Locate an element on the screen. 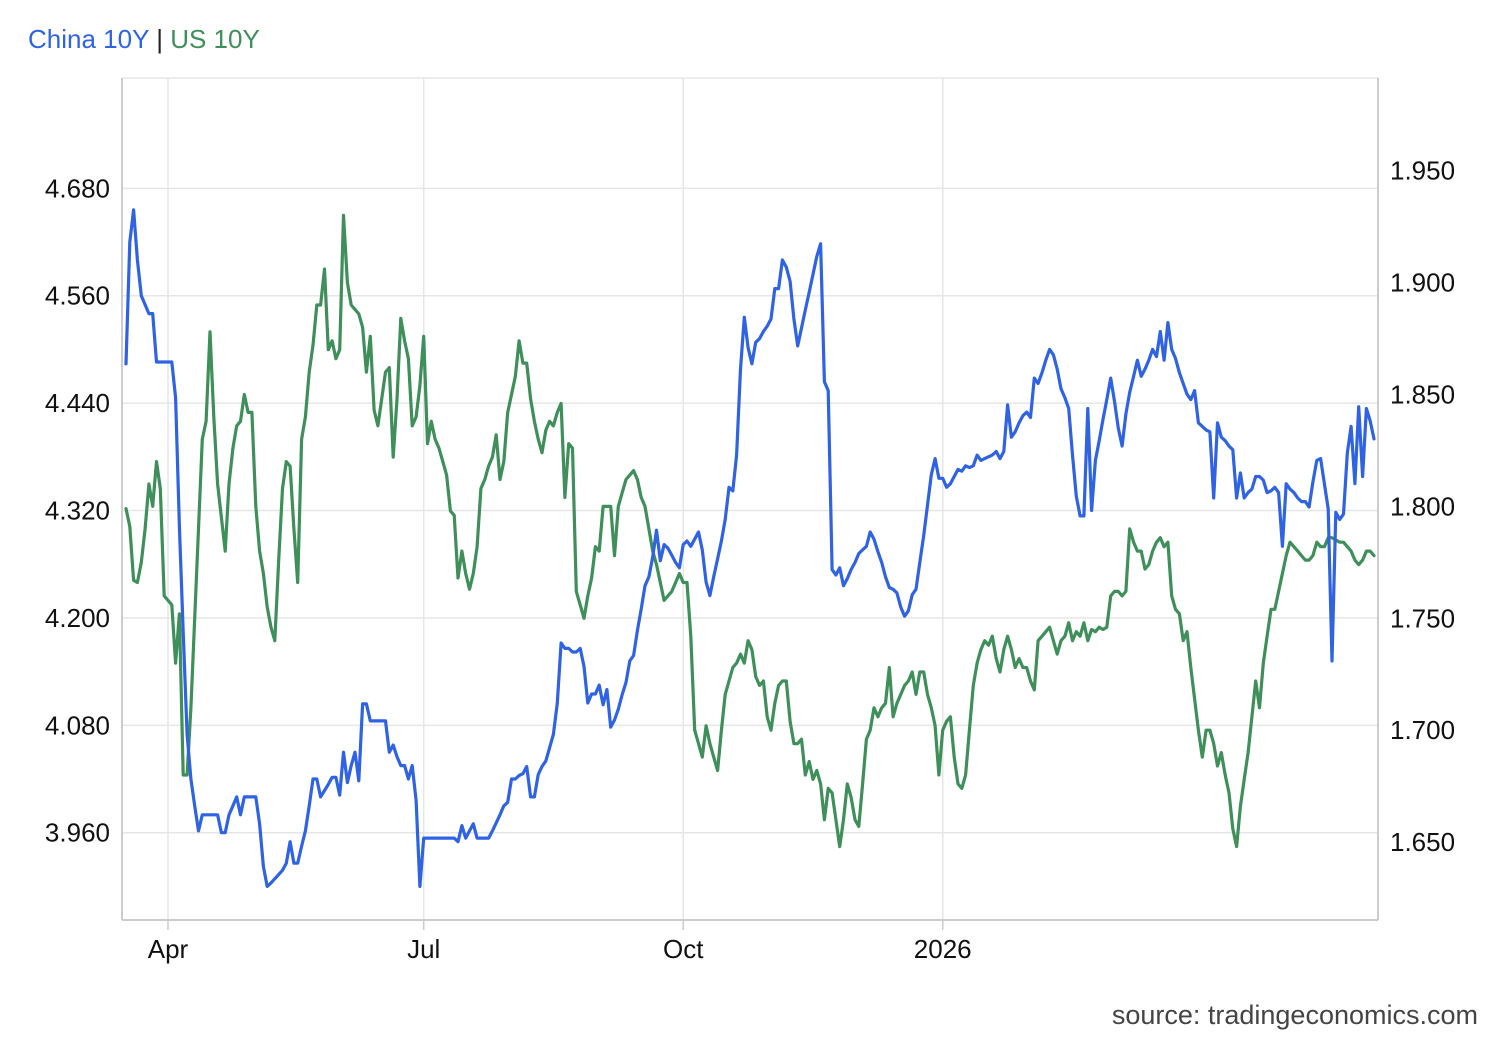  legend-us-10y: US 10Y is located at coordinates (215, 39).